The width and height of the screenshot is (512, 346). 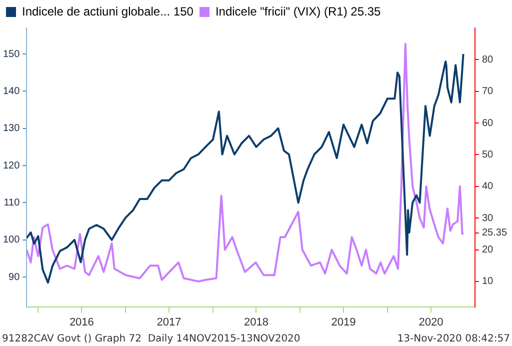 I want to click on y2-tick-label: 50, so click(x=488, y=154).